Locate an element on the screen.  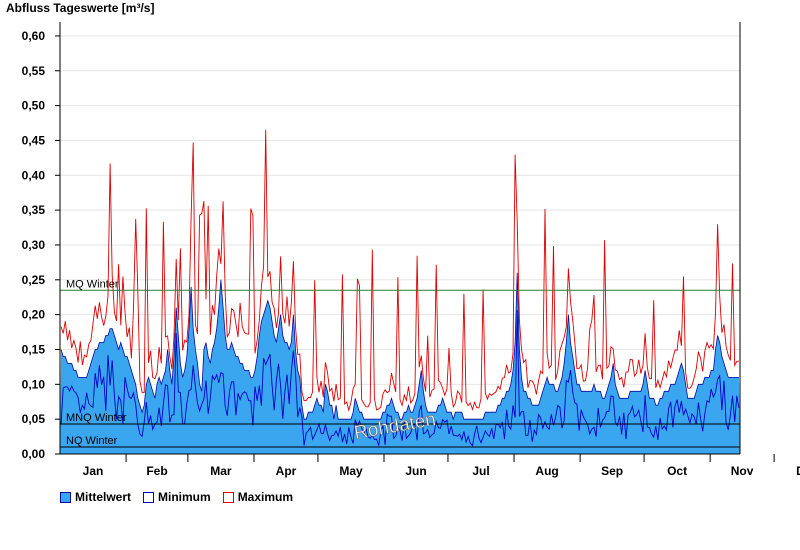
legend-item-minimum: Minimum is located at coordinates (177, 497).